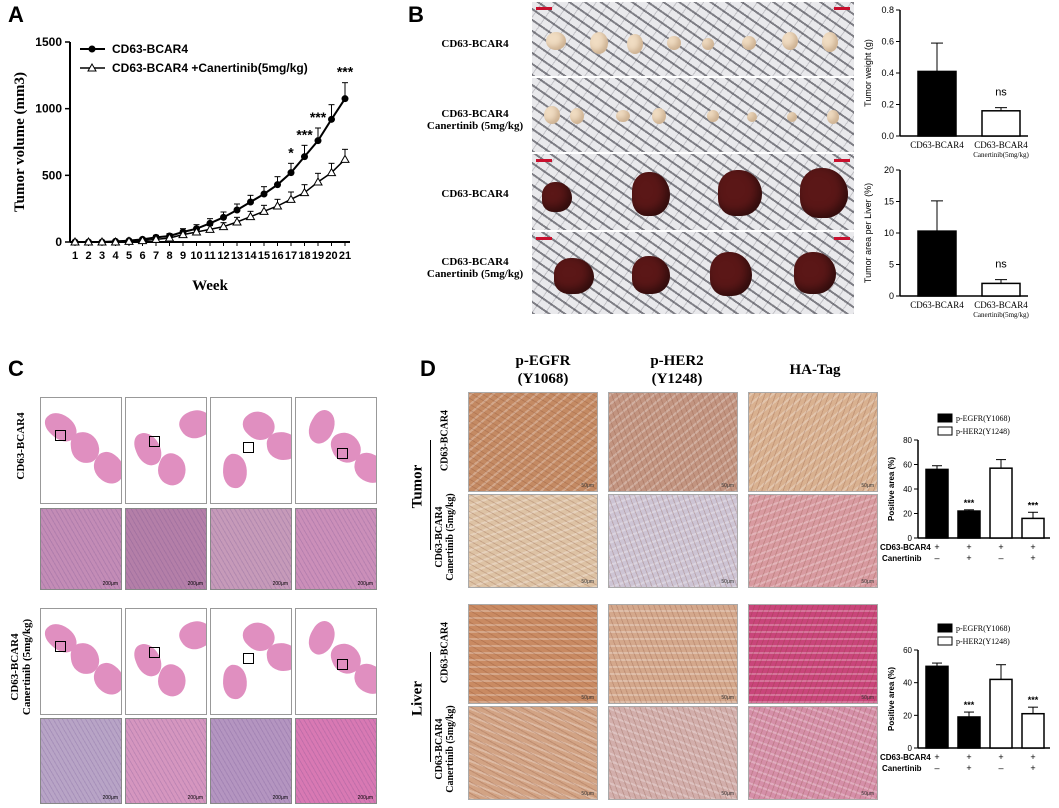 This screenshot has height=808, width=1059. I want to click on x-tick-label: 3, so click(102, 256).